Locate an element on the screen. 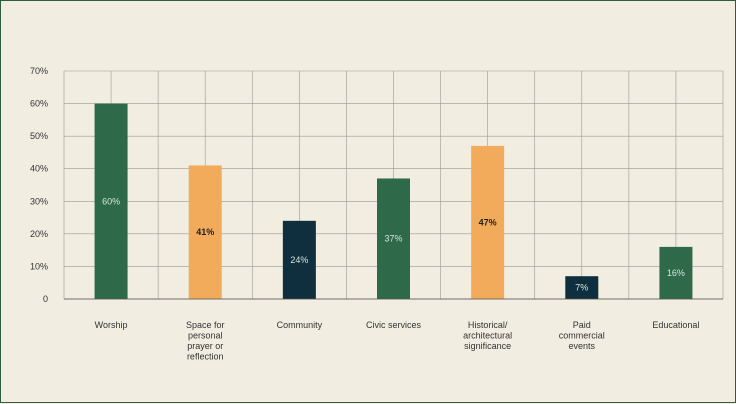  data-label: 41% is located at coordinates (205, 232).